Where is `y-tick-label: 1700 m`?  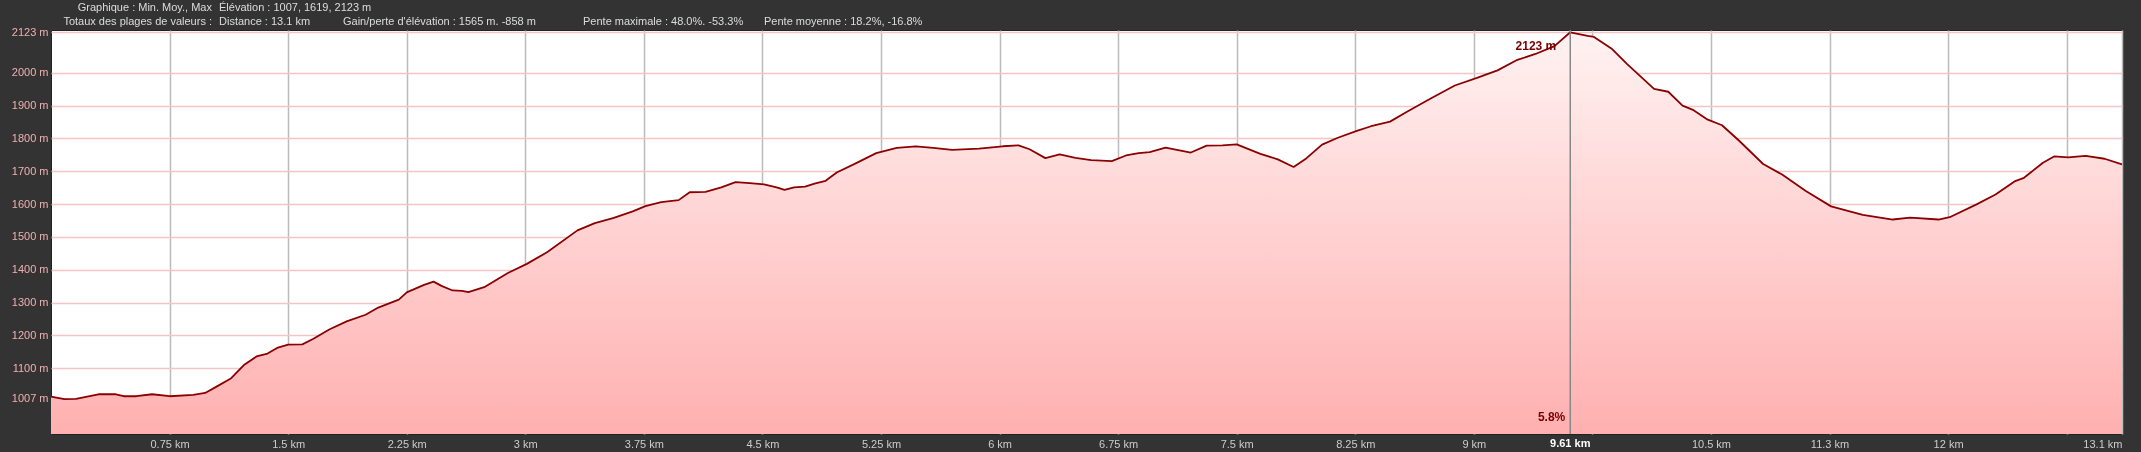 y-tick-label: 1700 m is located at coordinates (30, 170).